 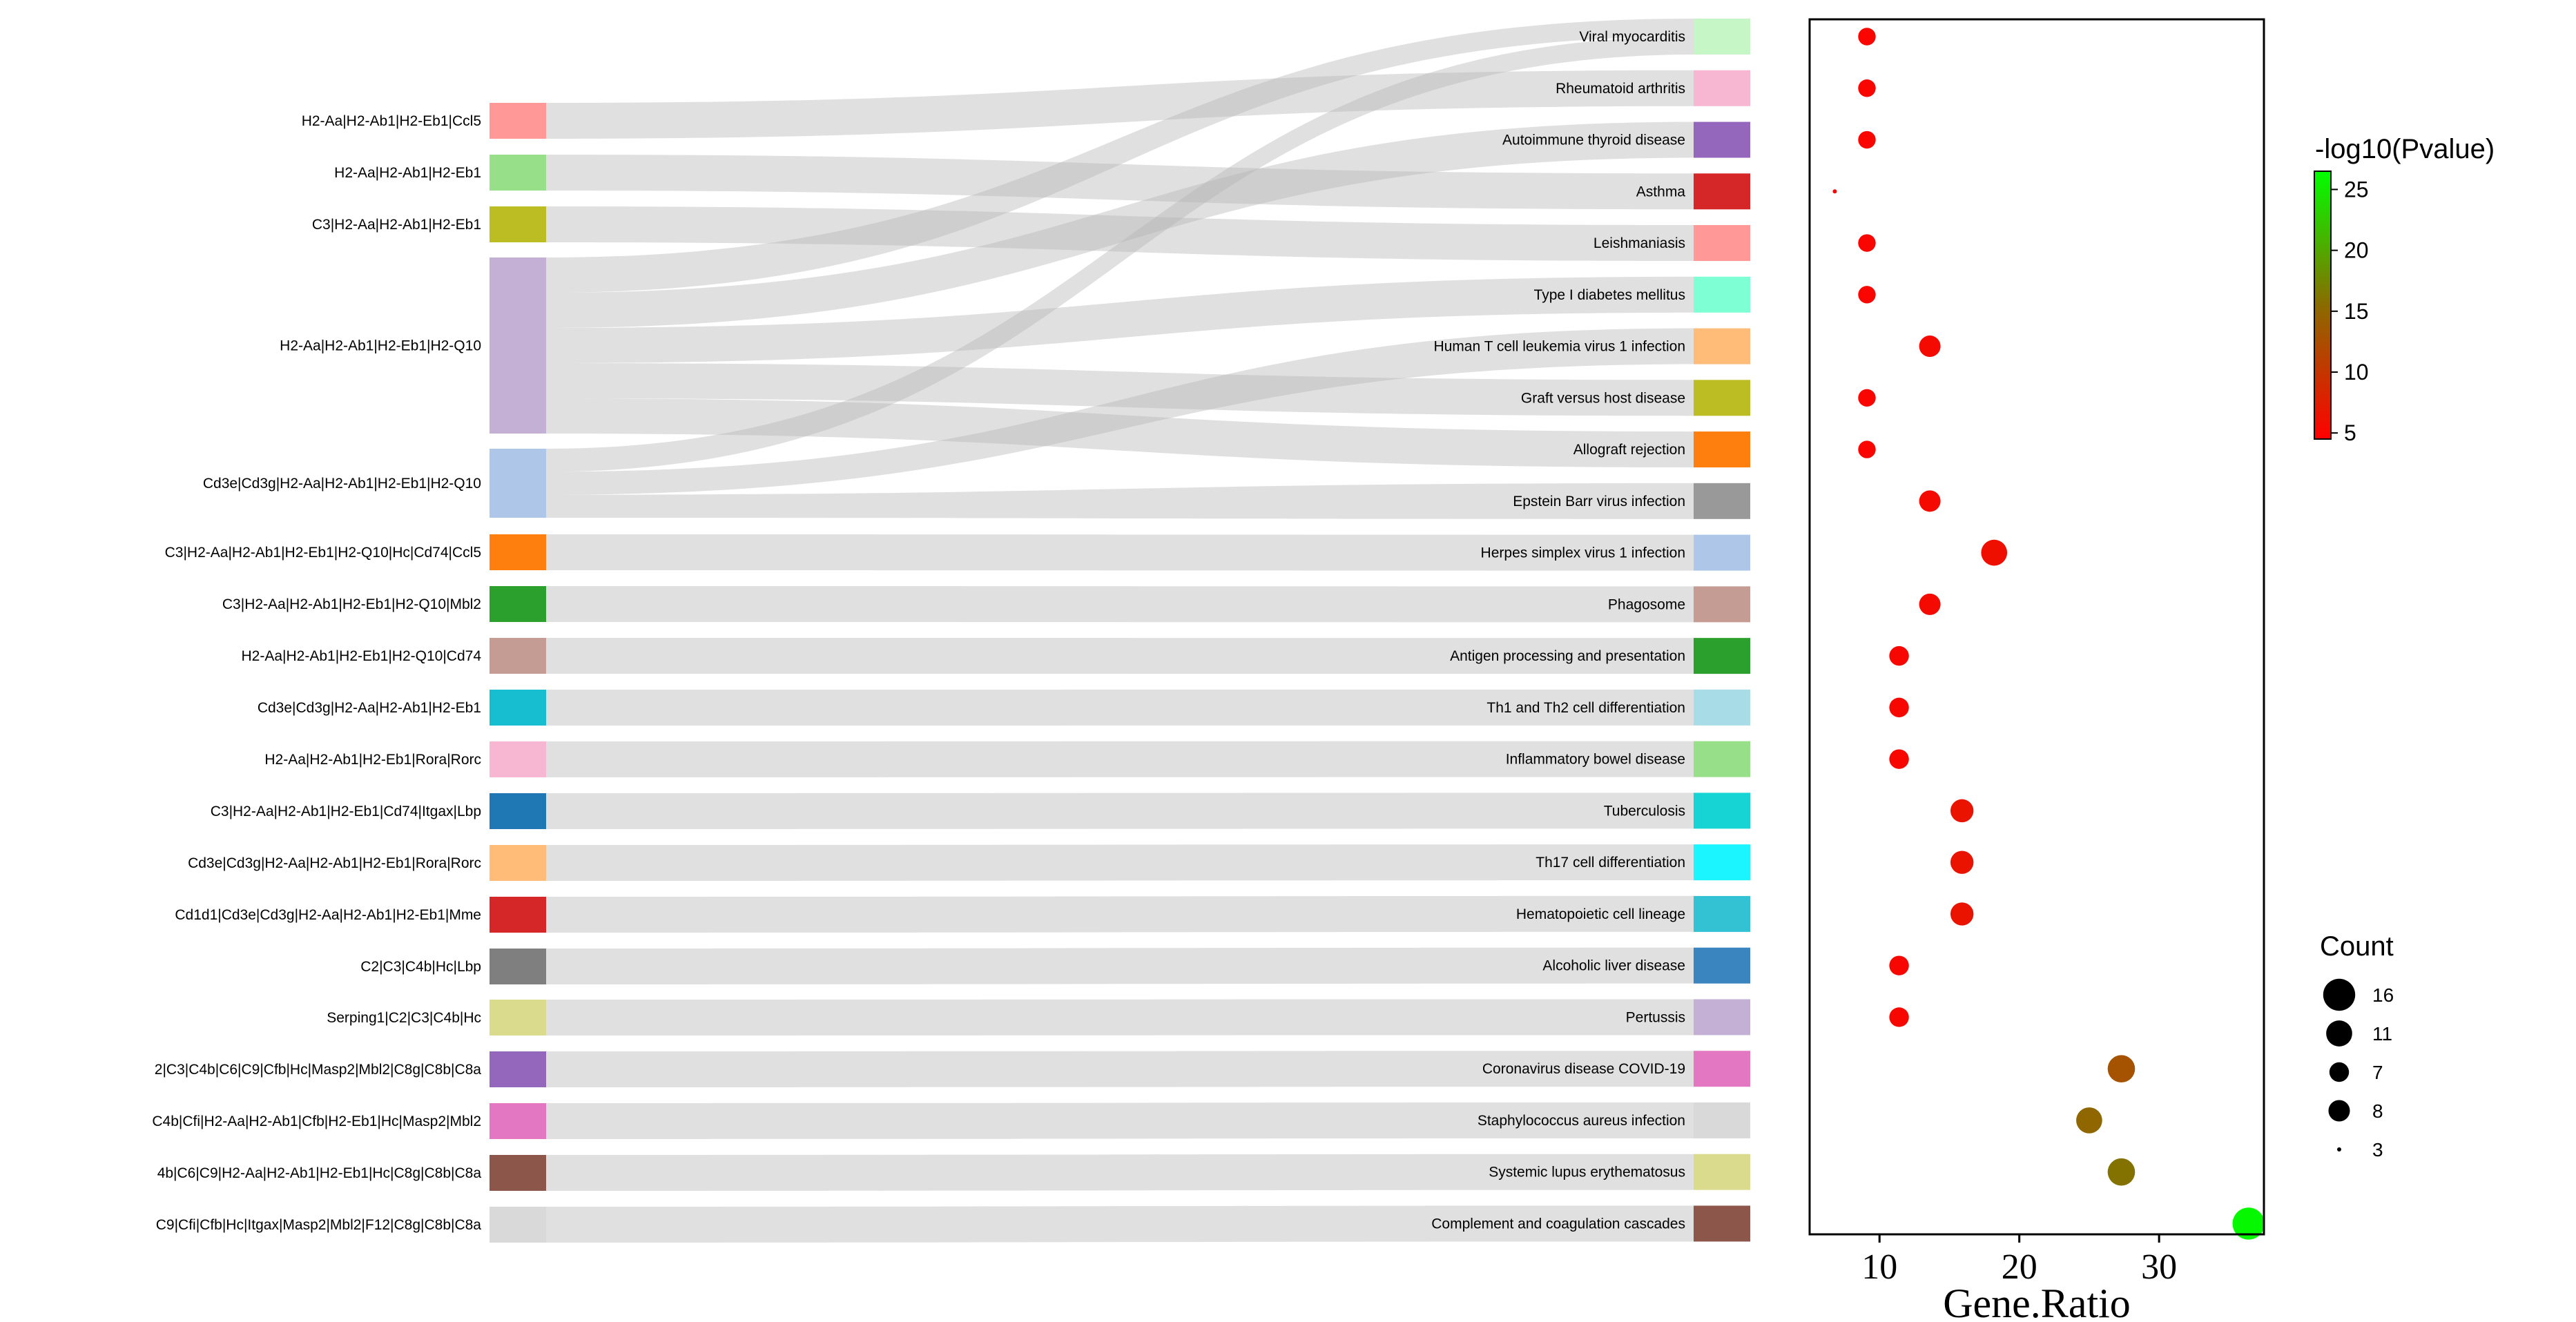 What do you see at coordinates (1583, 553) in the screenshot?
I see `pathway-label: Herpes simplex virus 1 infection` at bounding box center [1583, 553].